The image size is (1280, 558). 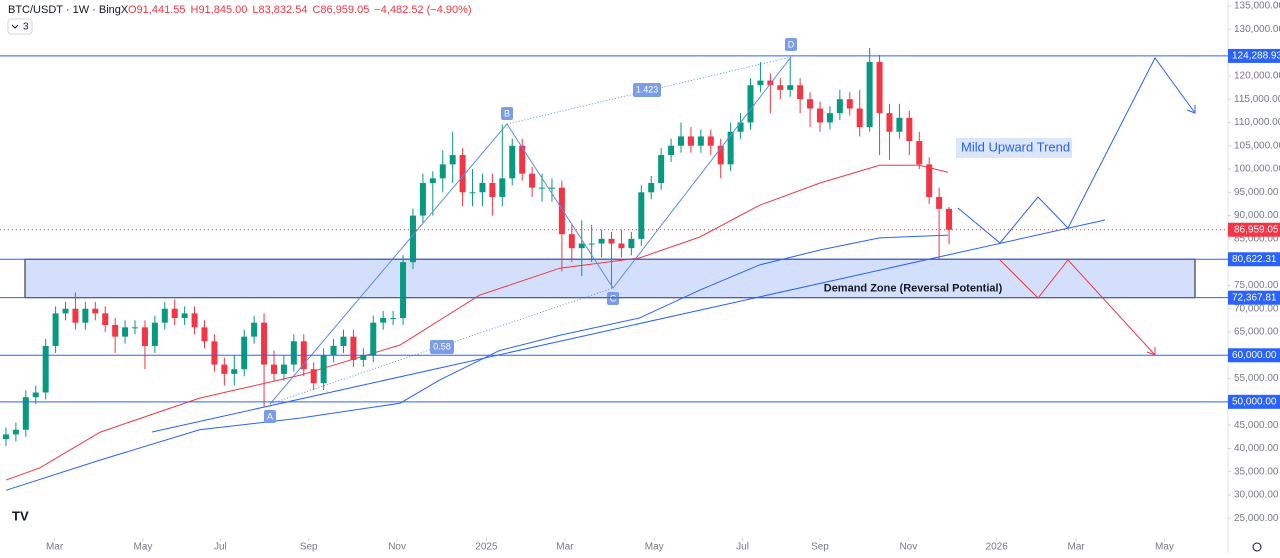 What do you see at coordinates (1256, 56) in the screenshot?
I see `price-label: 124,288.93` at bounding box center [1256, 56].